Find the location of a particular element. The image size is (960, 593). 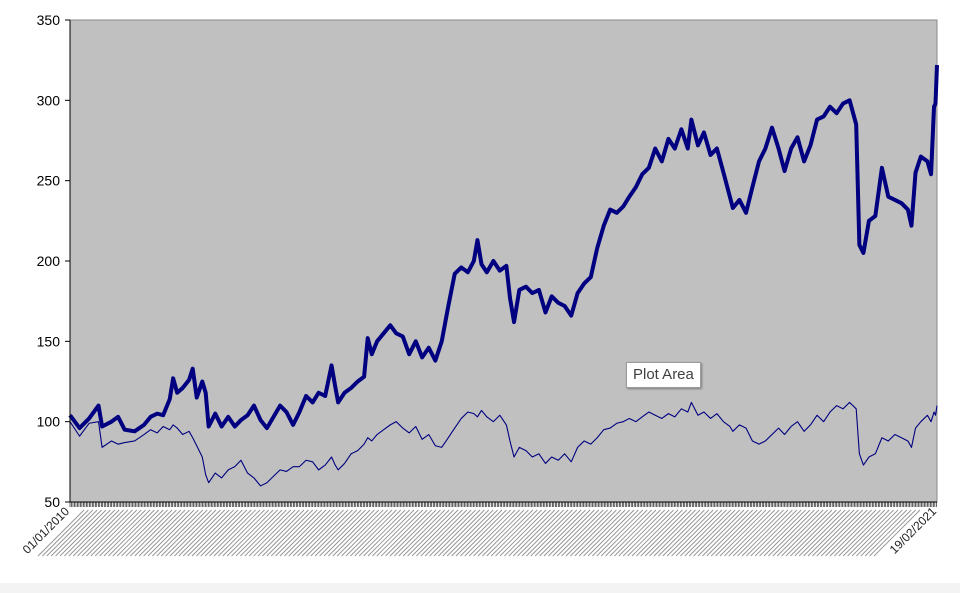

y-tick-label: 100 is located at coordinates (49, 422).